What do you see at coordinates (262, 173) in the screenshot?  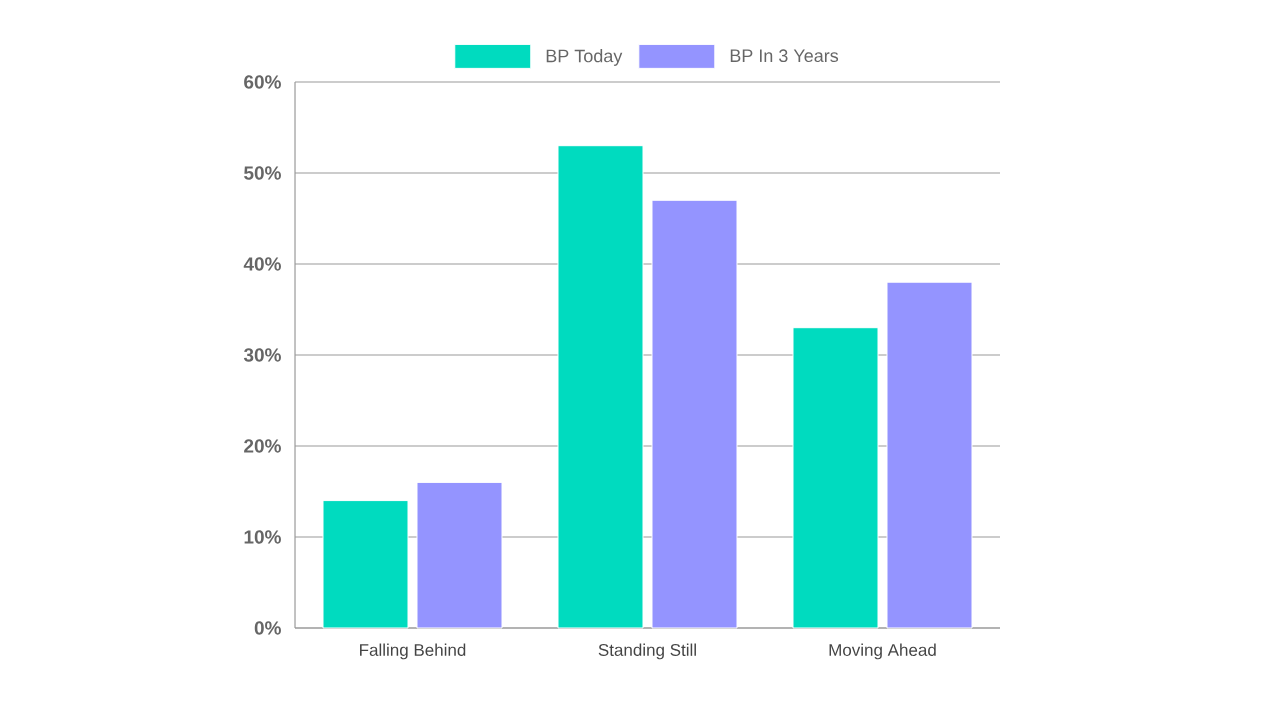 I see `y-tick-label: 50%` at bounding box center [262, 173].